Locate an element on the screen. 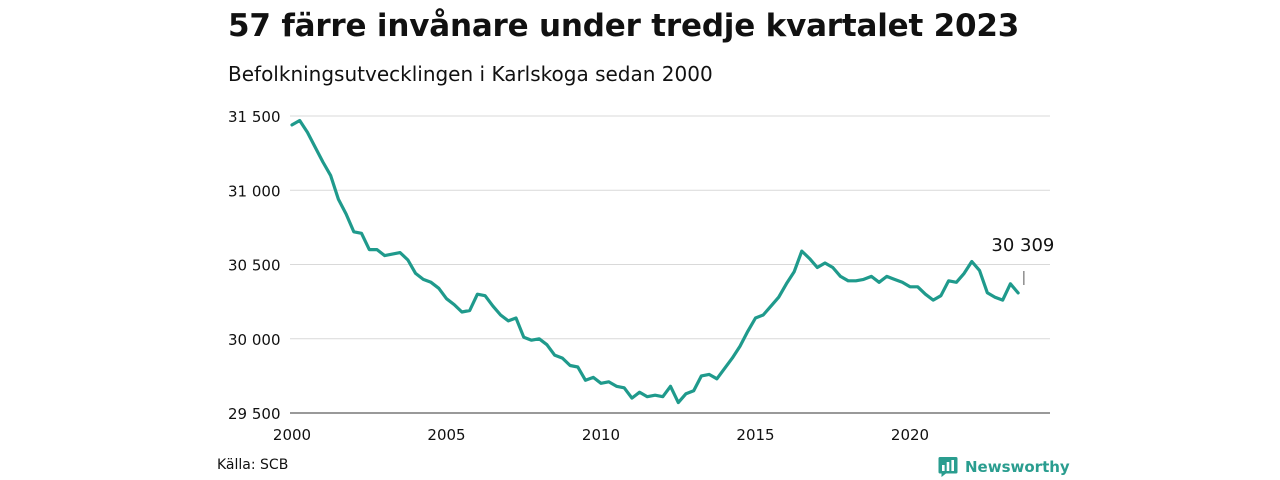  x-tick-label: 2000 is located at coordinates (292, 435).